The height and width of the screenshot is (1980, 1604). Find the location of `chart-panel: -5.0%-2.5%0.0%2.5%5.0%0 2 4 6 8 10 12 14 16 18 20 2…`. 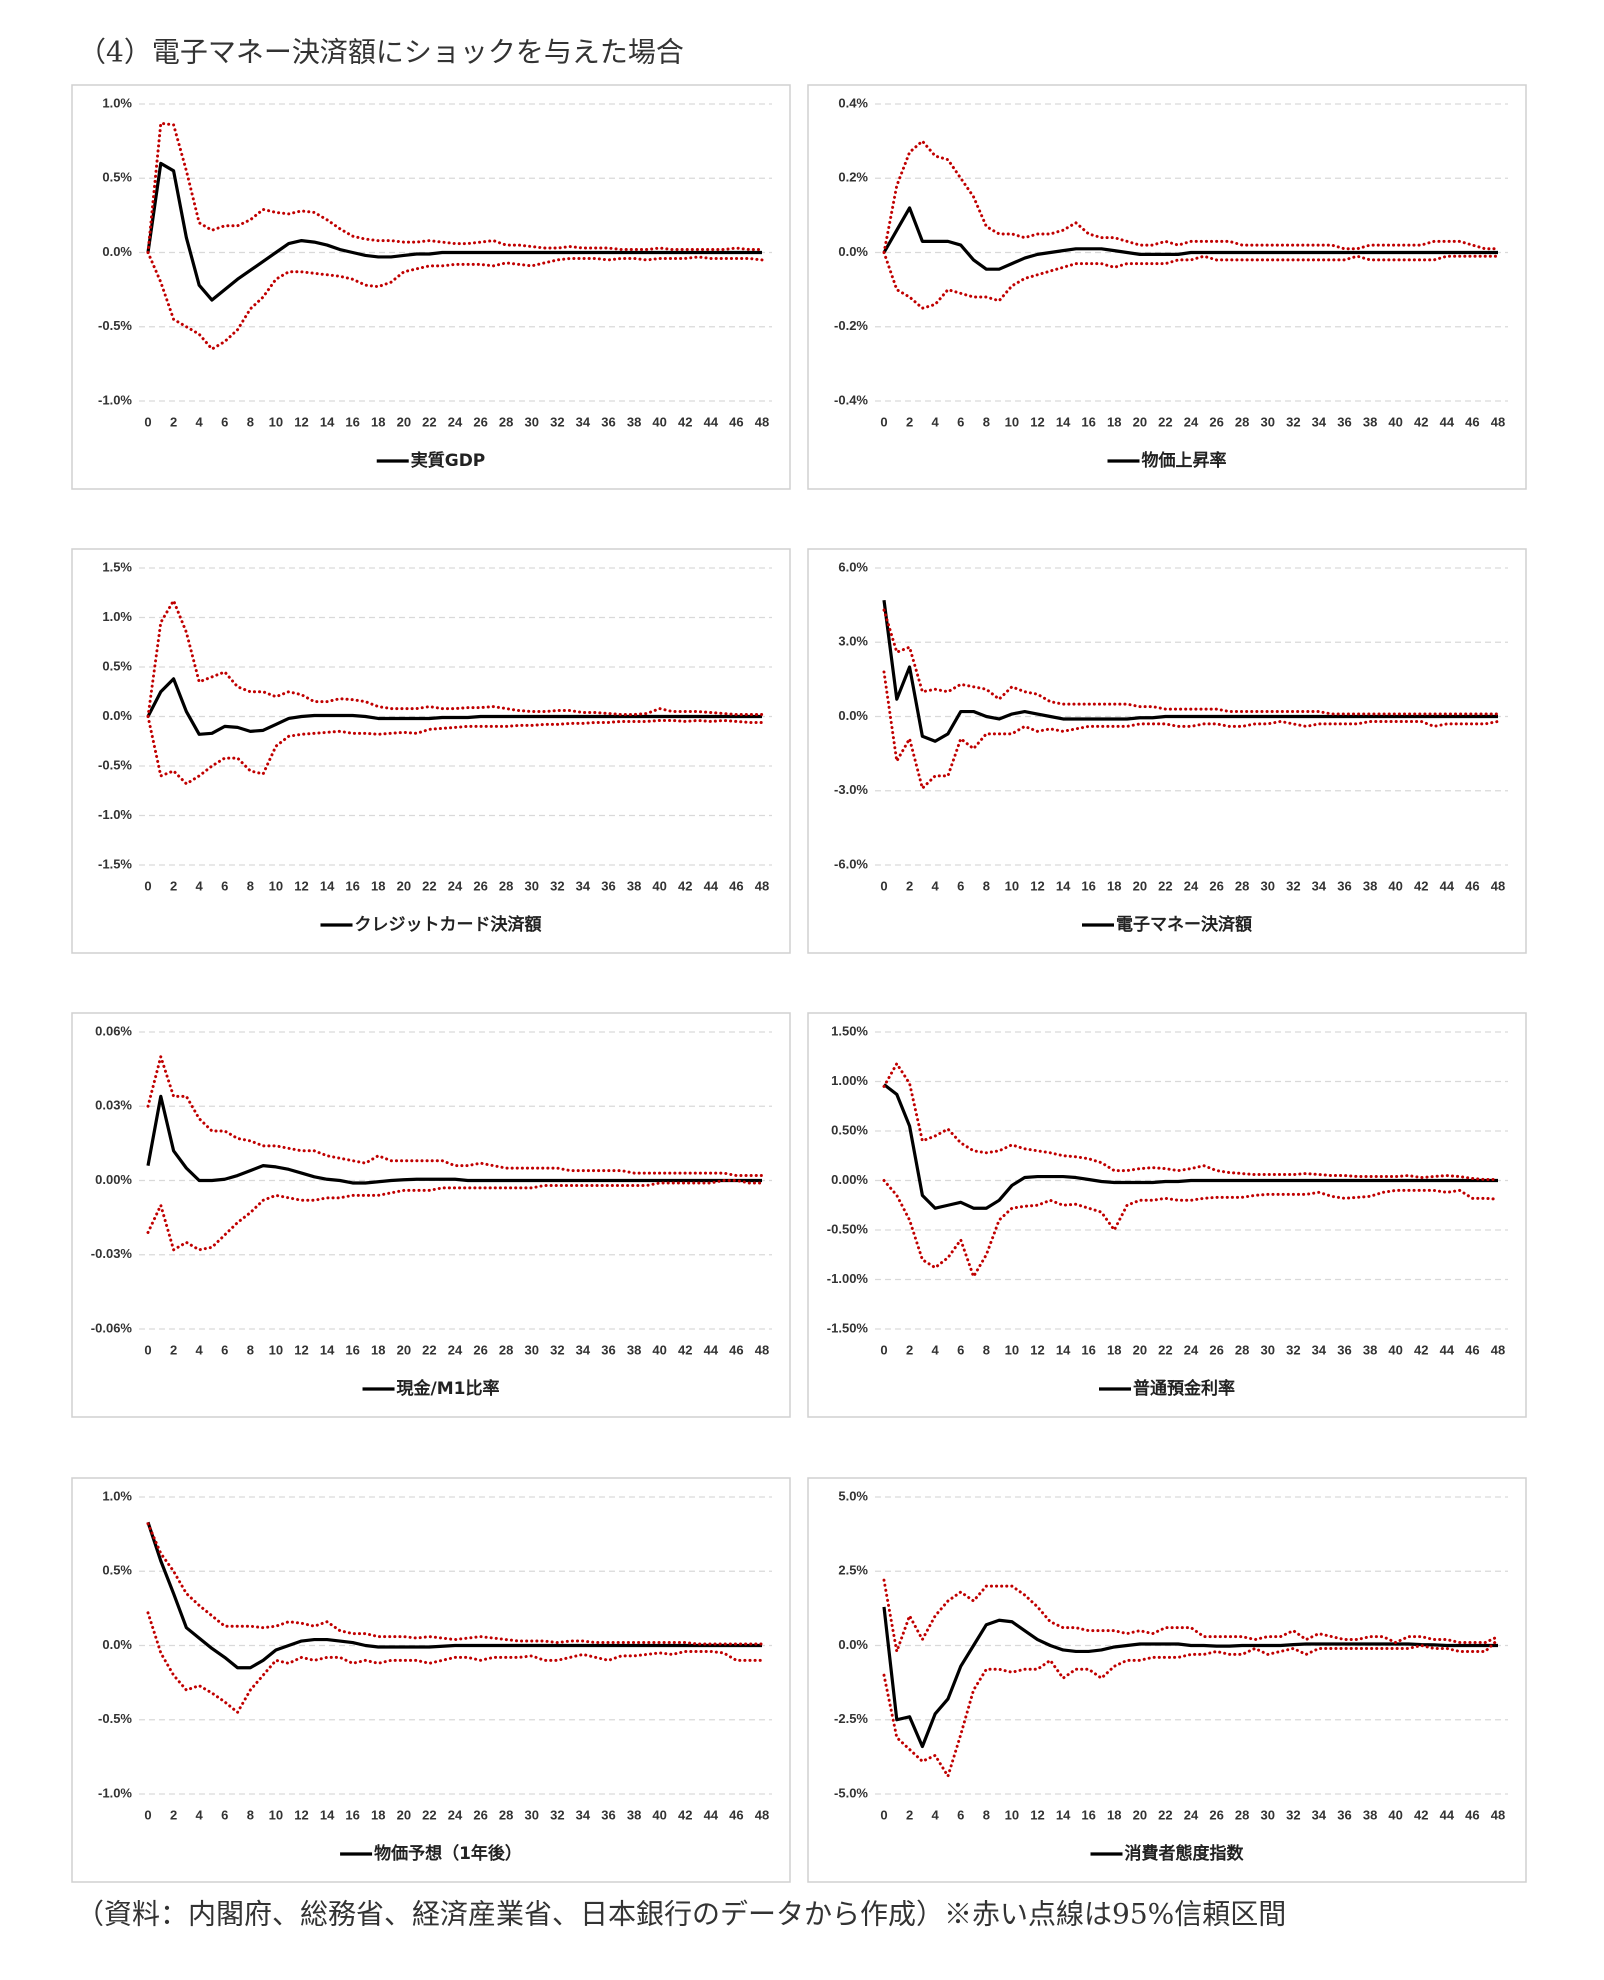

chart-panel: -5.0%-2.5%0.0%2.5%5.0%0 2 4 6 8 10 12 14 16 18 20 2… is located at coordinates (1167, 1680).